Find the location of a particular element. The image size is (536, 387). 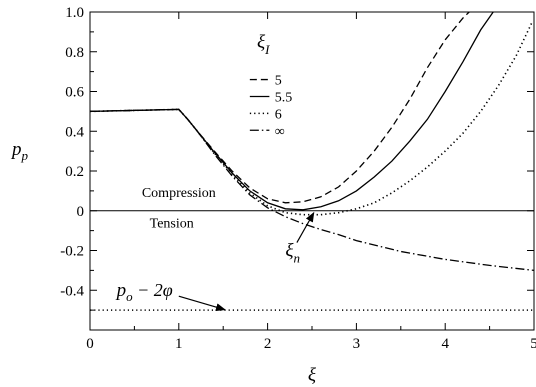

x-tick-label: 4 is located at coordinates (445, 344).